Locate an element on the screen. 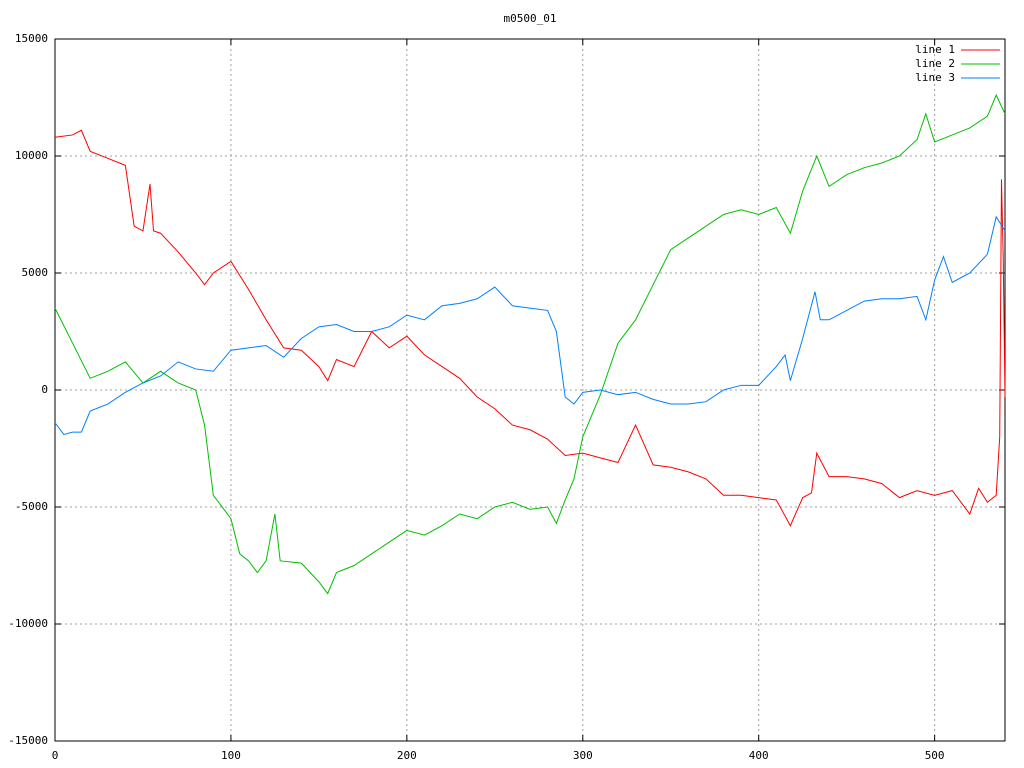 Image resolution: width=1024 pixels, height=768 pixels. x-tick-label: 500 is located at coordinates (935, 755).